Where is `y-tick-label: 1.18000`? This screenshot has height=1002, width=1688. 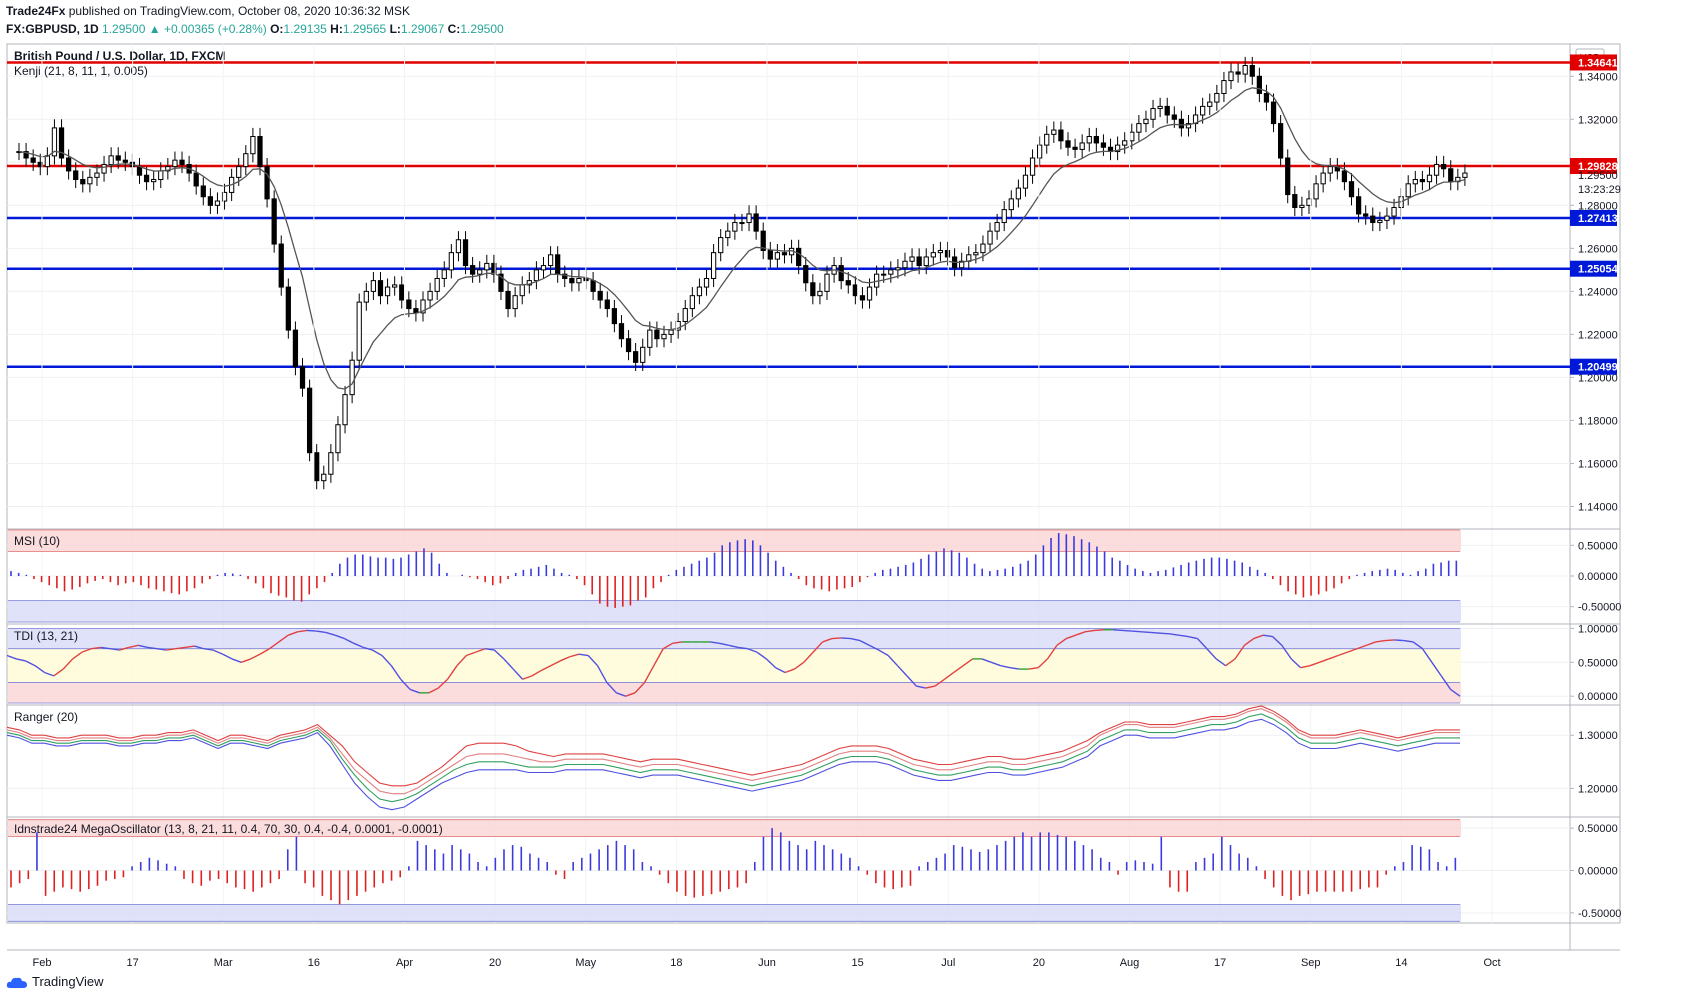
y-tick-label: 1.18000 is located at coordinates (1598, 421).